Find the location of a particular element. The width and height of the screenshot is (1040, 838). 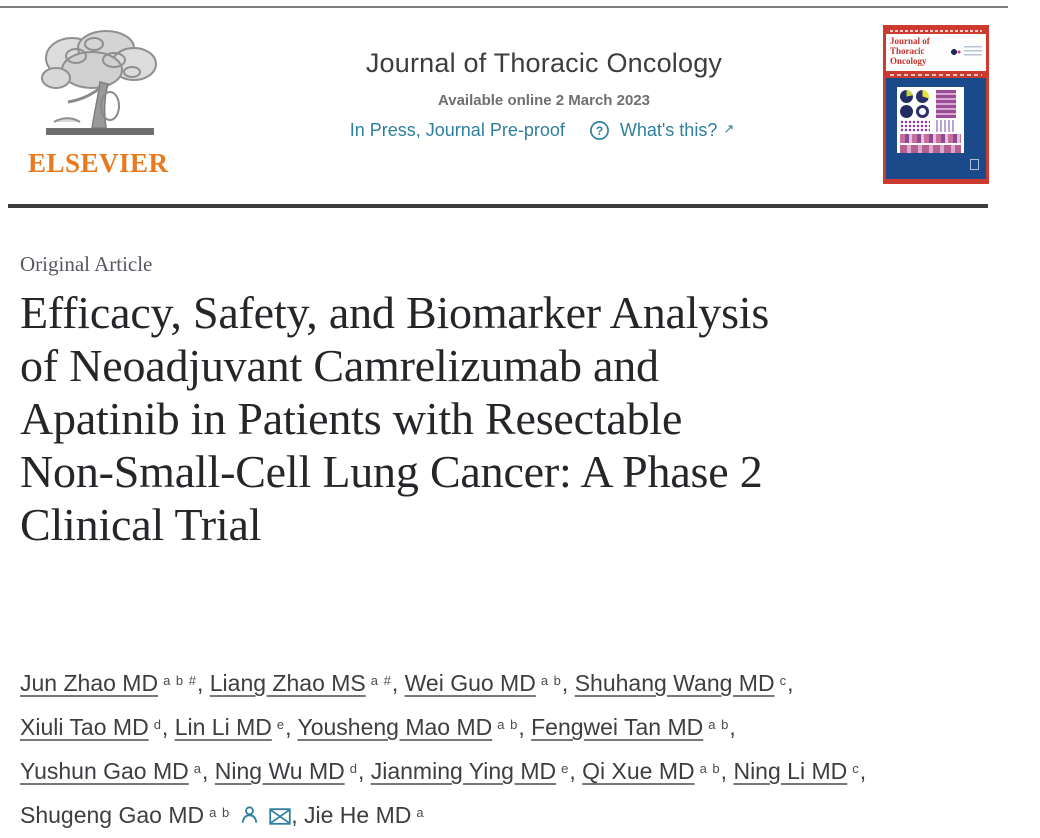

article-title-line: Clinical Trial is located at coordinates (141, 524).